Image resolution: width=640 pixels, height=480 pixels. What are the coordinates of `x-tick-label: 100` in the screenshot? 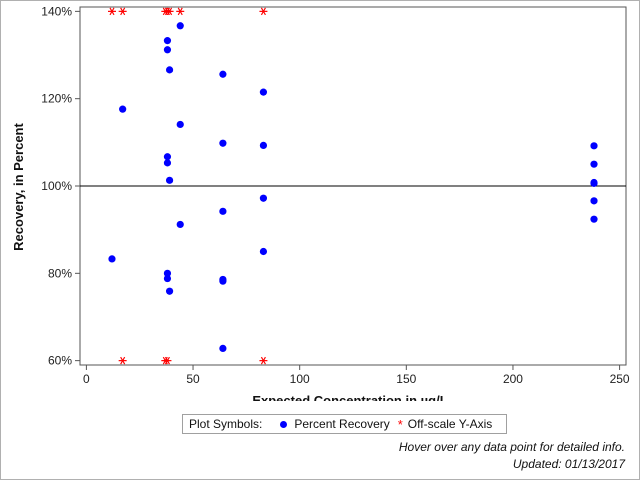 It's located at (300, 379).